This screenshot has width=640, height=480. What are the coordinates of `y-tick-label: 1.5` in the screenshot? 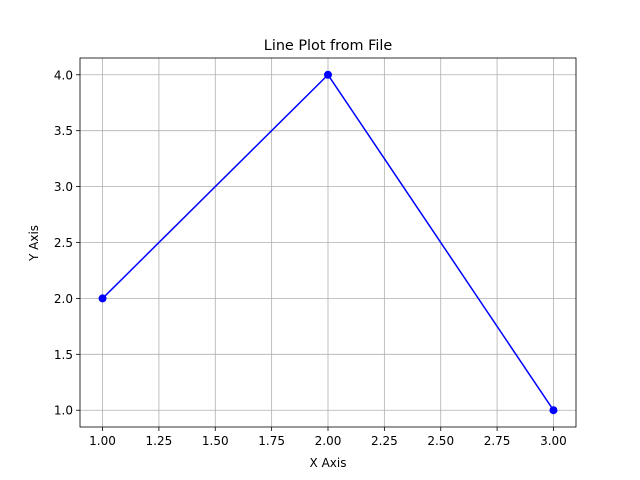 It's located at (63, 355).